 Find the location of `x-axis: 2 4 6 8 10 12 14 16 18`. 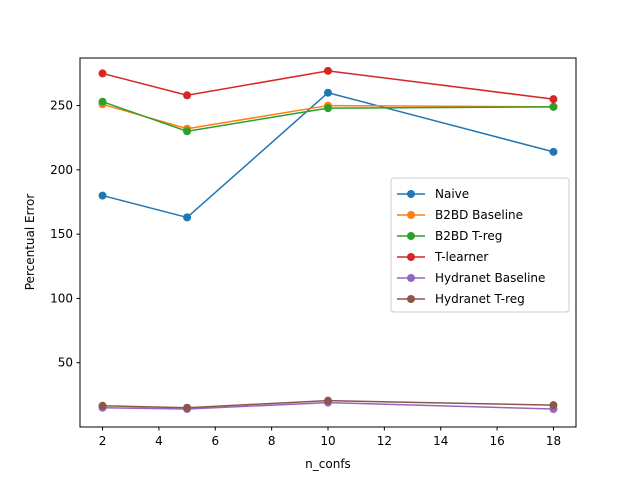

x-axis: 2 4 6 8 10 12 14 16 18 is located at coordinates (330, 437).